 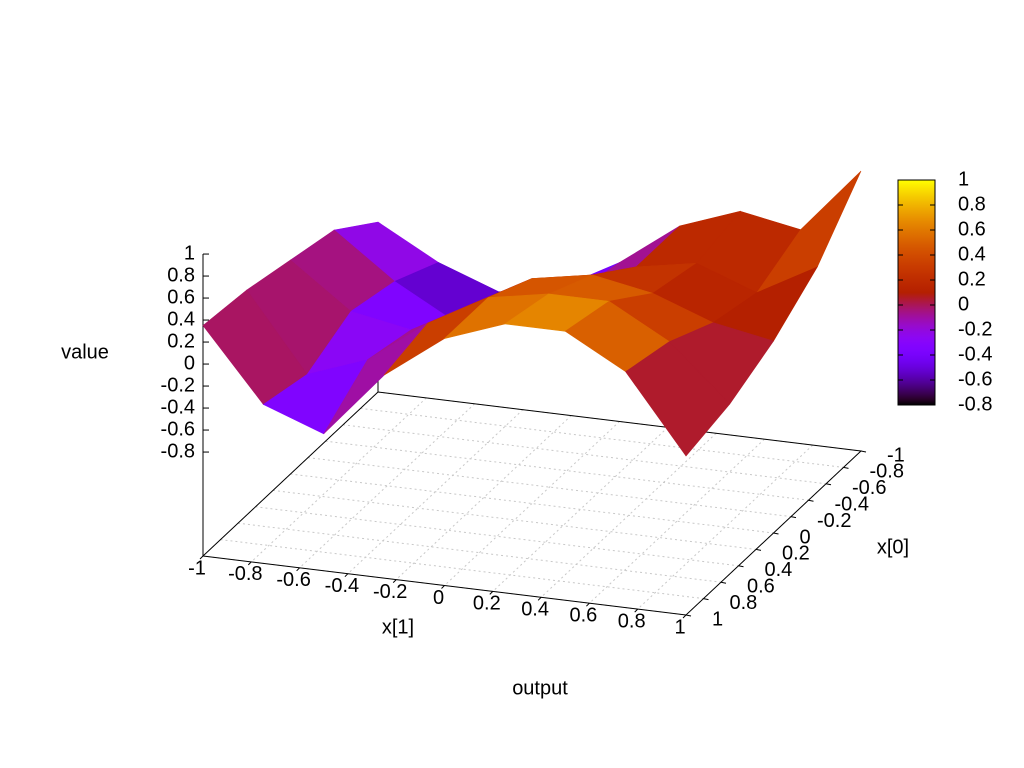 I want to click on x-tick-label: -0.4, so click(x=342, y=586).